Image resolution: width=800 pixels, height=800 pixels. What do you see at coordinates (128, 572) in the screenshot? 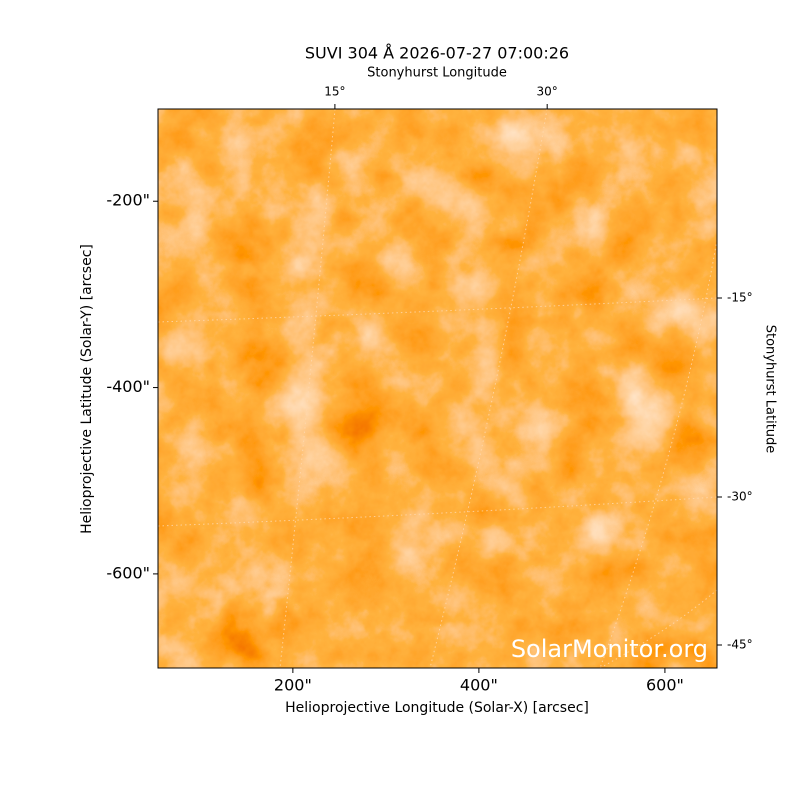
I see `y-tick-label: -600"` at bounding box center [128, 572].